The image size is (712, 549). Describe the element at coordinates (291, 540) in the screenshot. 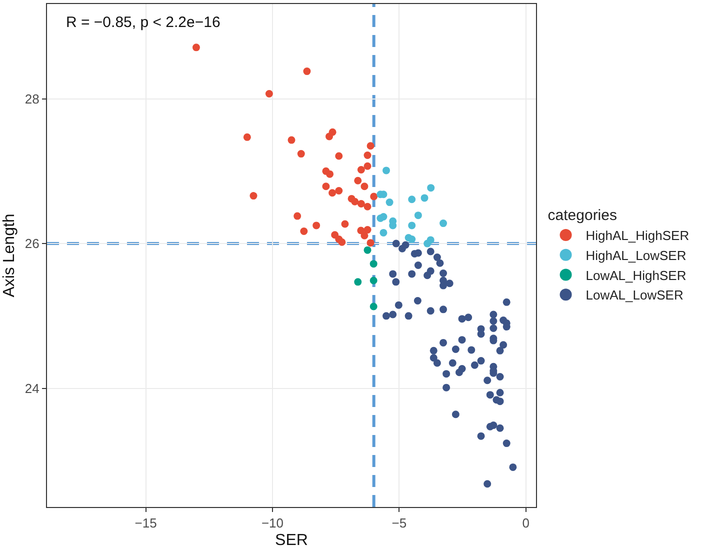

I see `x-axis-title: SER` at that location.